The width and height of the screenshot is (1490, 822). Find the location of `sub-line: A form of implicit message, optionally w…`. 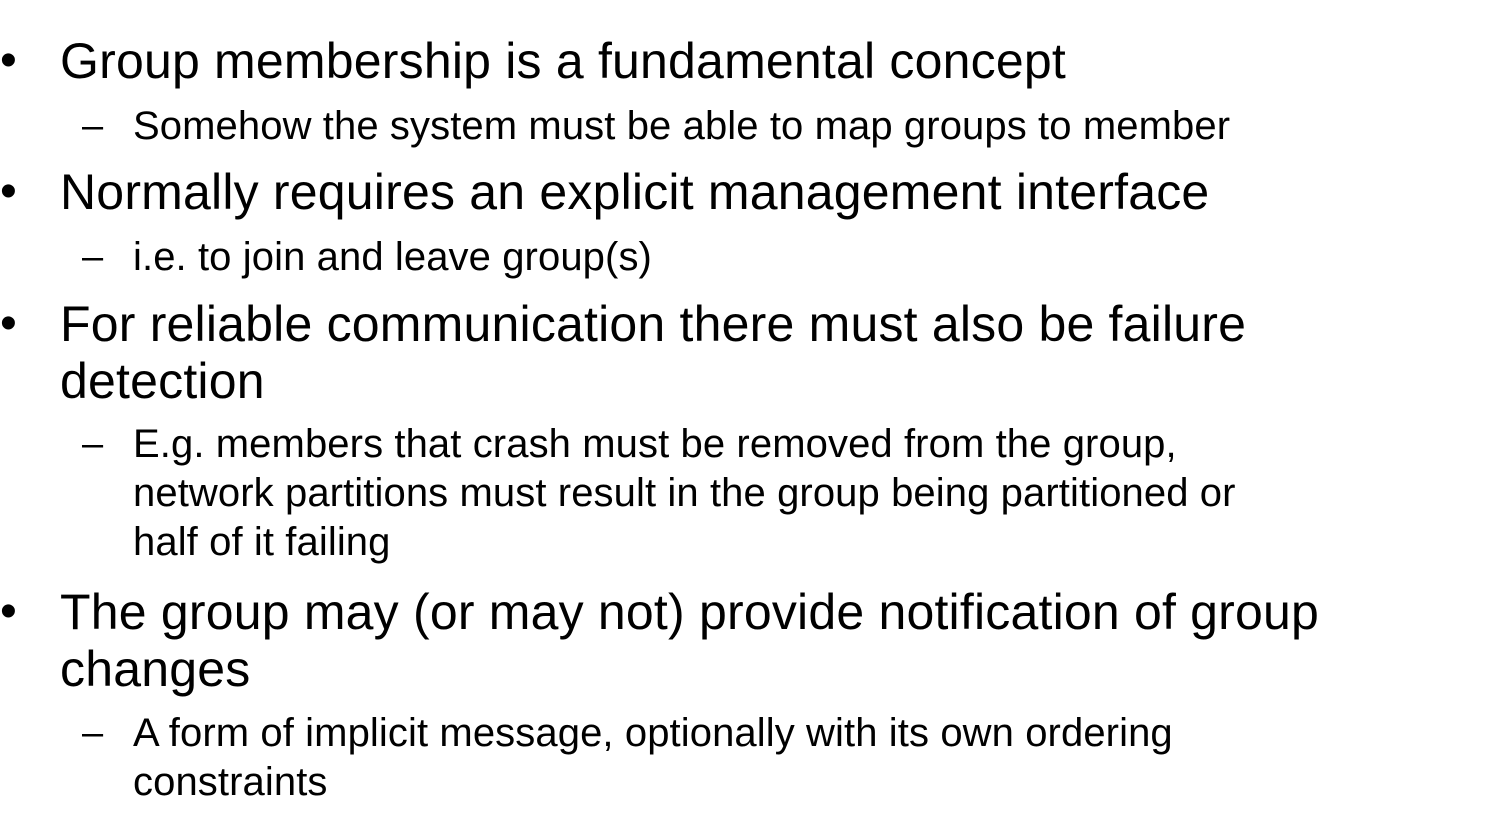

sub-line: A form of implicit message, optionally w… is located at coordinates (653, 733).